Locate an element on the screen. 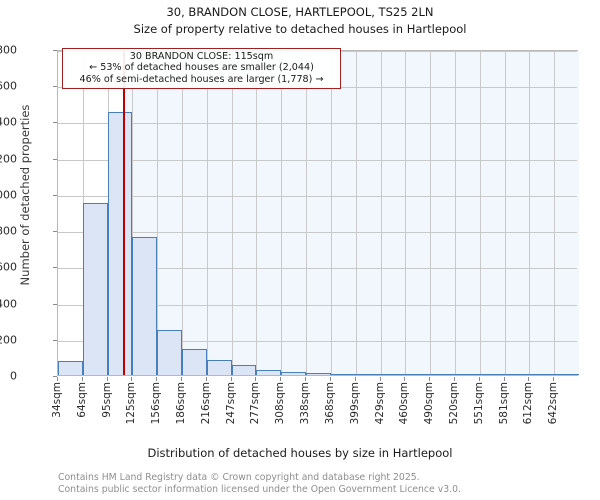 The width and height of the screenshot is (600, 500). gridline-x-156sqm is located at coordinates (158, 213).